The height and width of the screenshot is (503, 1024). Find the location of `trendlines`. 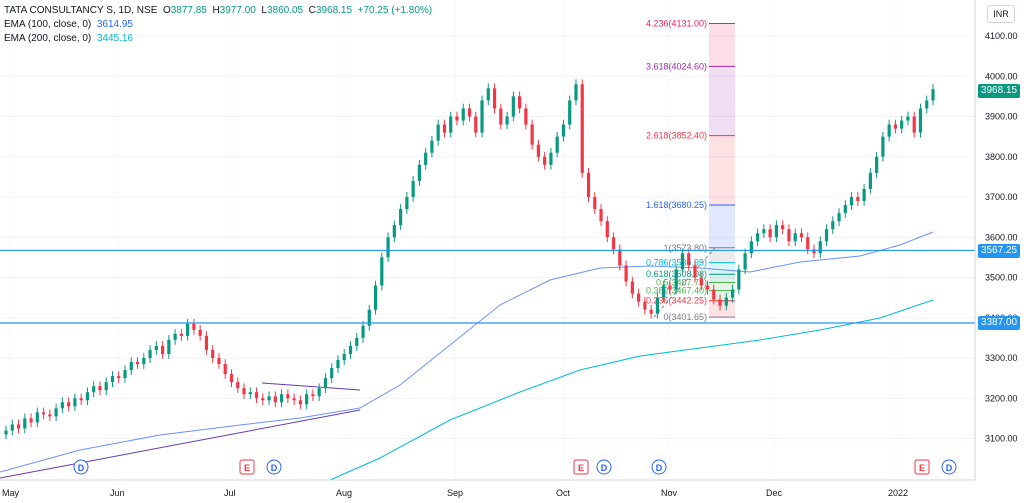

trendlines is located at coordinates (180, 430).